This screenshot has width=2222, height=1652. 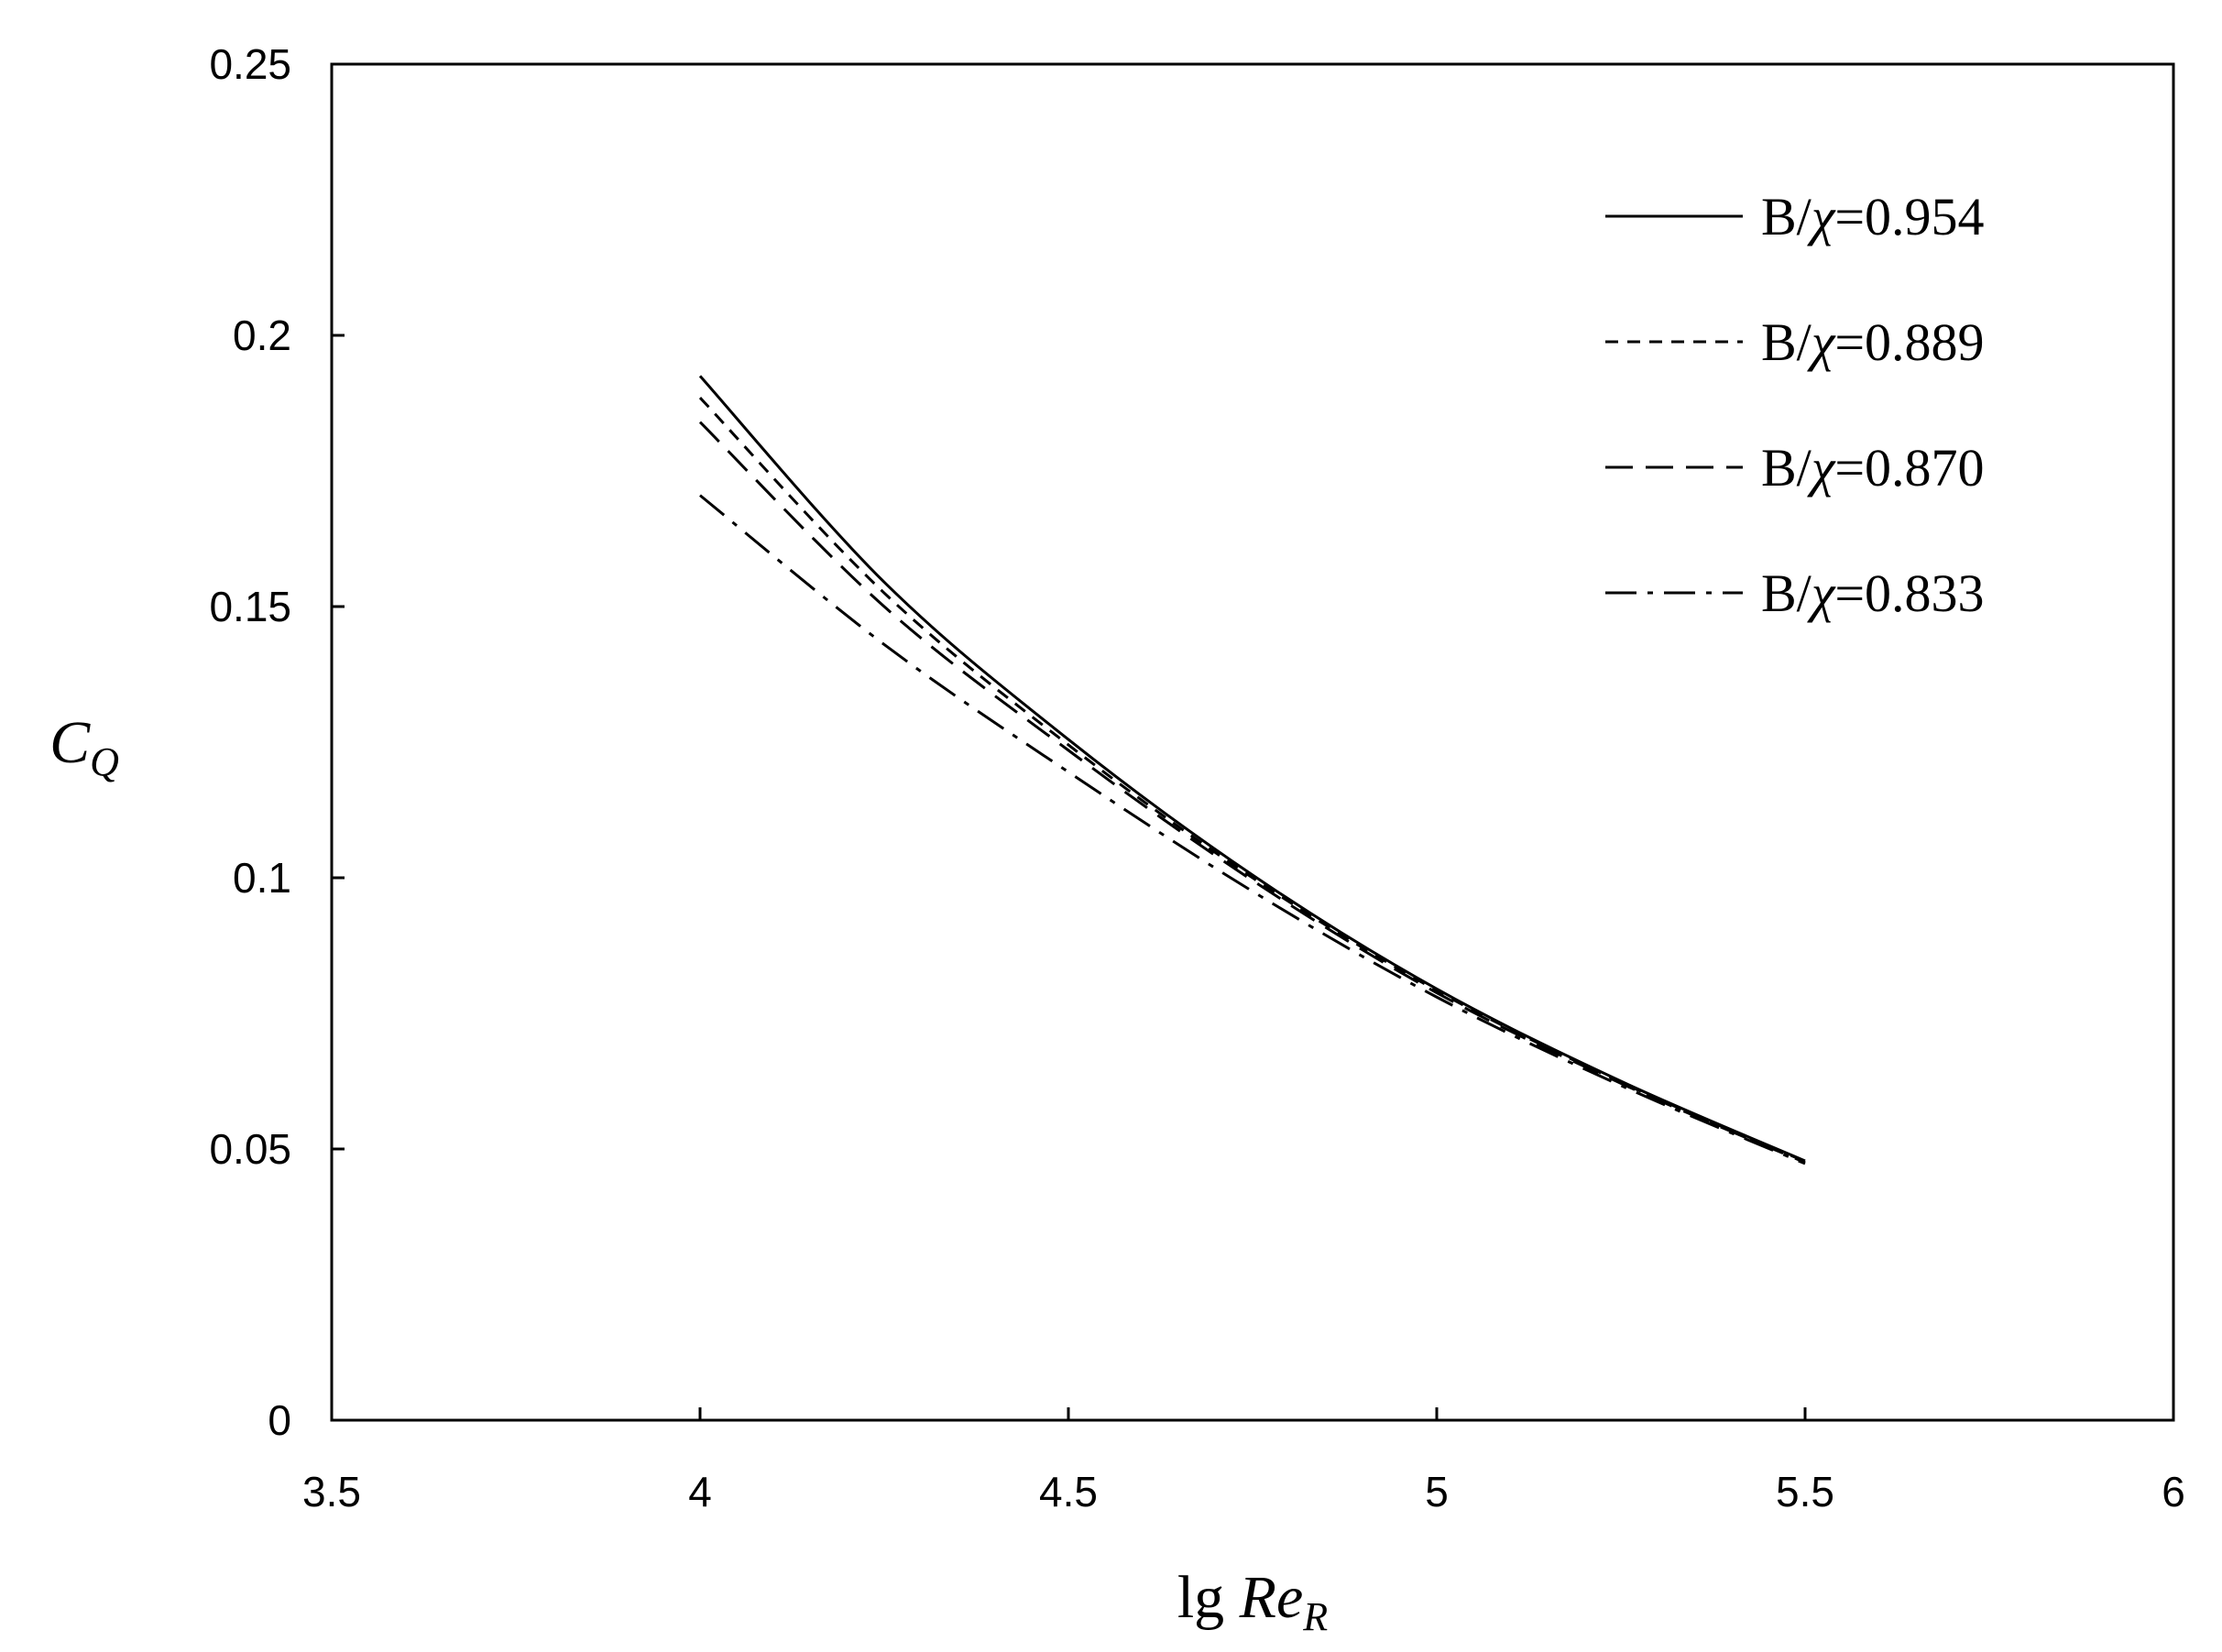 What do you see at coordinates (1315, 1616) in the screenshot?
I see `x-axis-title-subscript: R` at bounding box center [1315, 1616].